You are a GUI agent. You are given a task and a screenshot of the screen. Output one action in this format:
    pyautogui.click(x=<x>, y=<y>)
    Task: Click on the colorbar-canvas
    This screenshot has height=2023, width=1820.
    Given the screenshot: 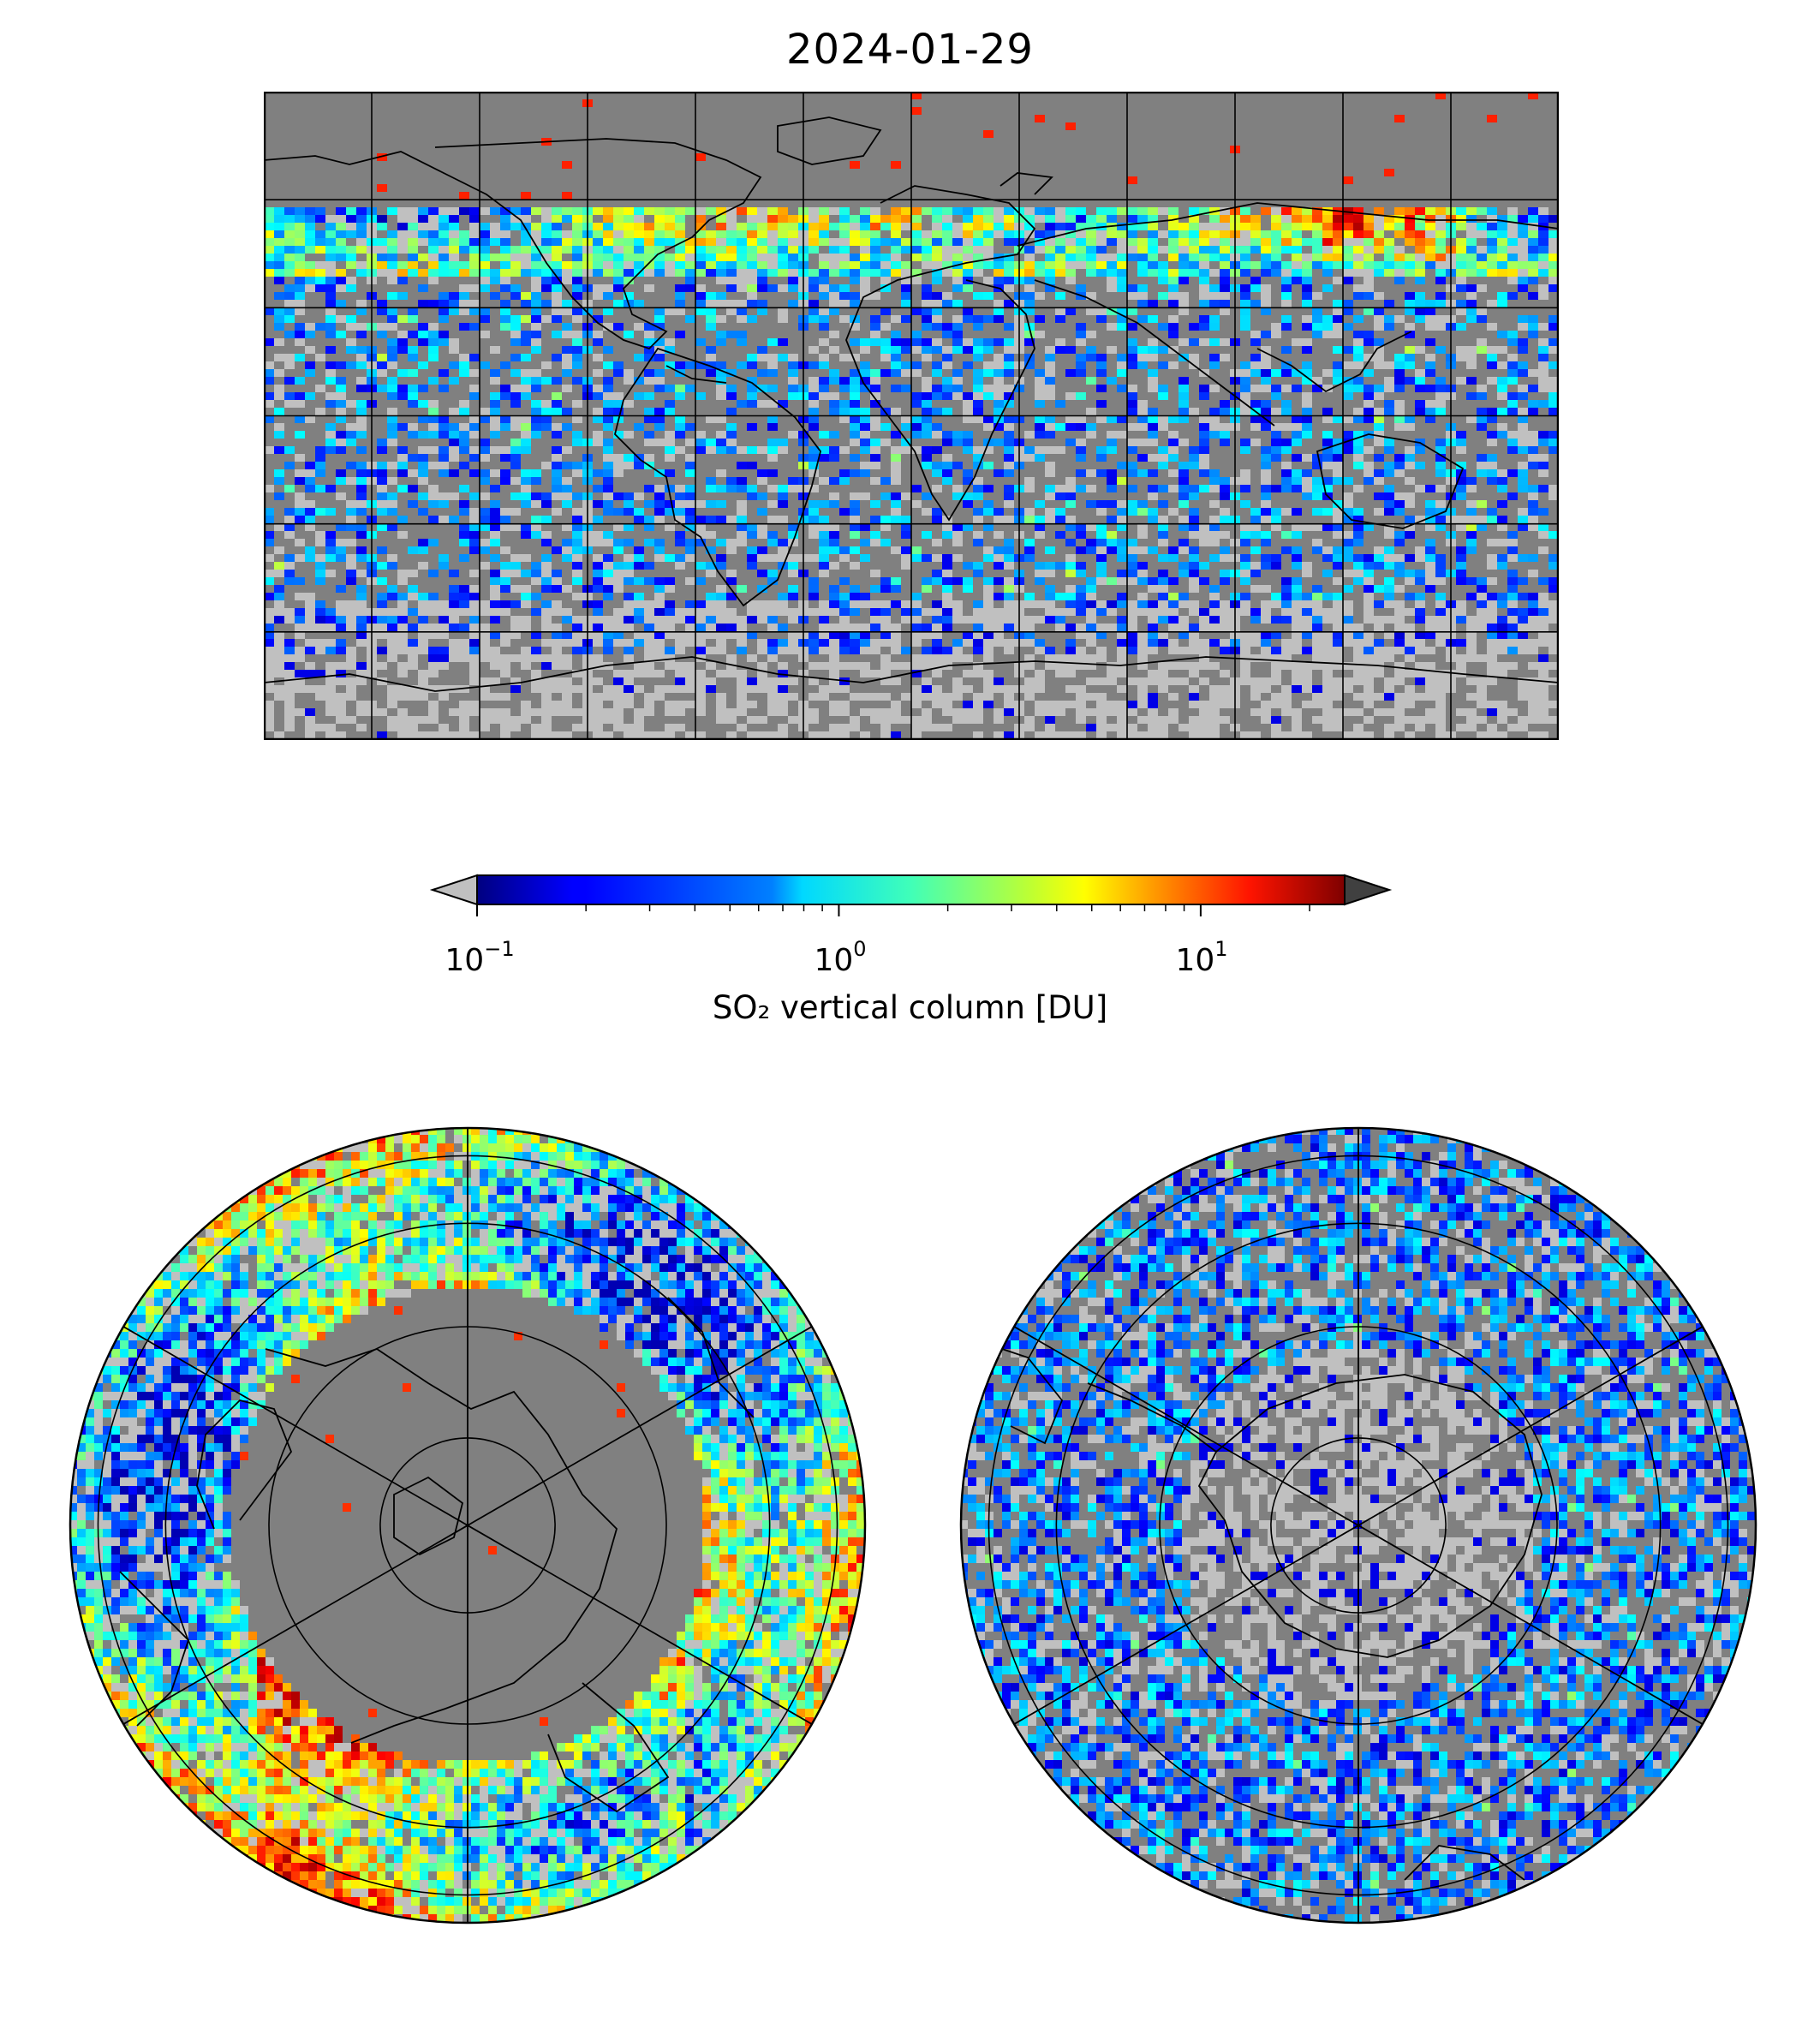 What is the action you would take?
    pyautogui.click(x=911, y=895)
    